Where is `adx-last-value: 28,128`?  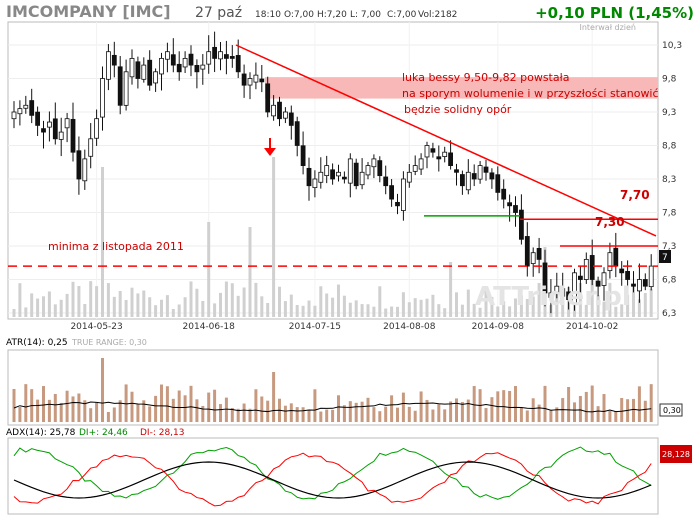 adx-last-value: 28,128 is located at coordinates (676, 454).